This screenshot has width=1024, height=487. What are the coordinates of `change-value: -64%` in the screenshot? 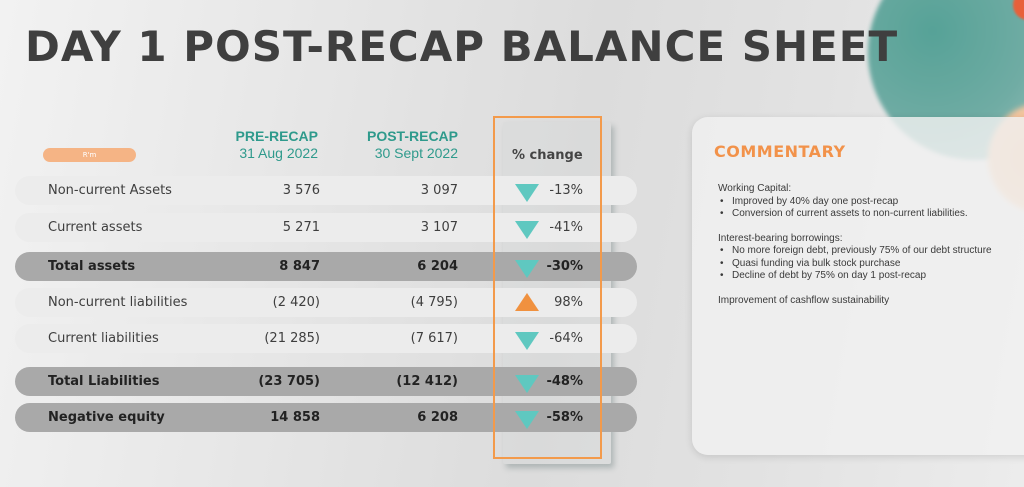 It's located at (566, 338).